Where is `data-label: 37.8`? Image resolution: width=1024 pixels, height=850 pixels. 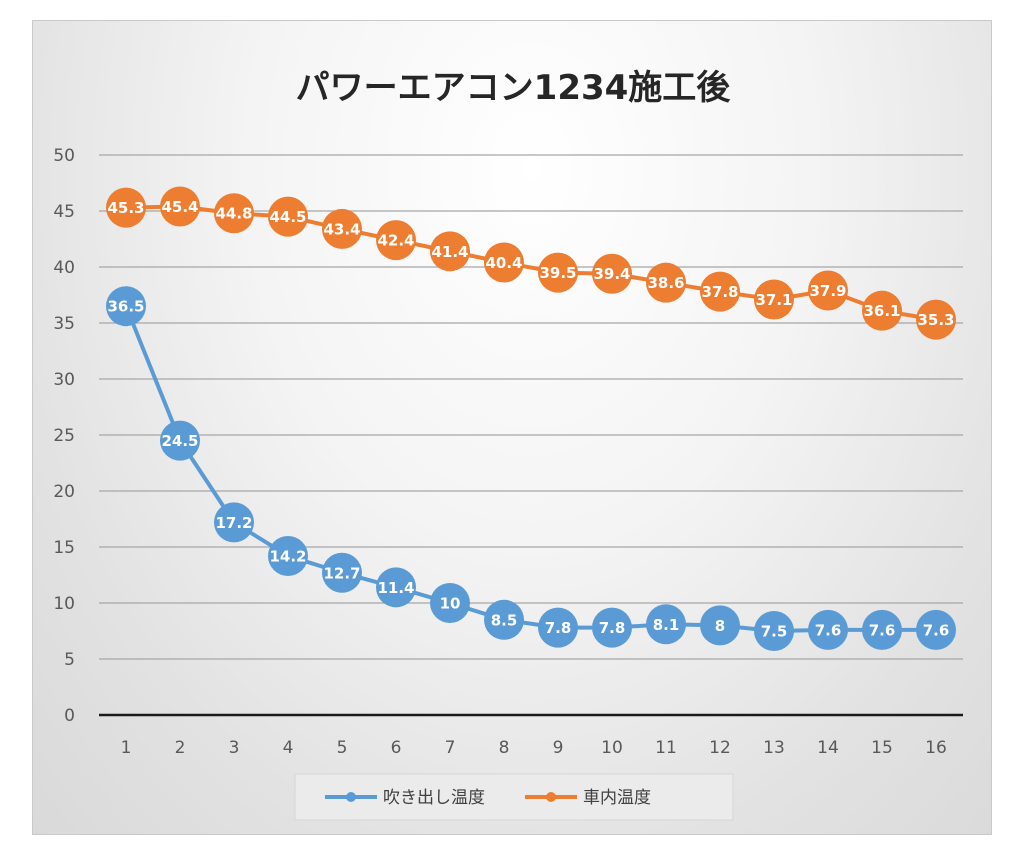 data-label: 37.8 is located at coordinates (719, 292).